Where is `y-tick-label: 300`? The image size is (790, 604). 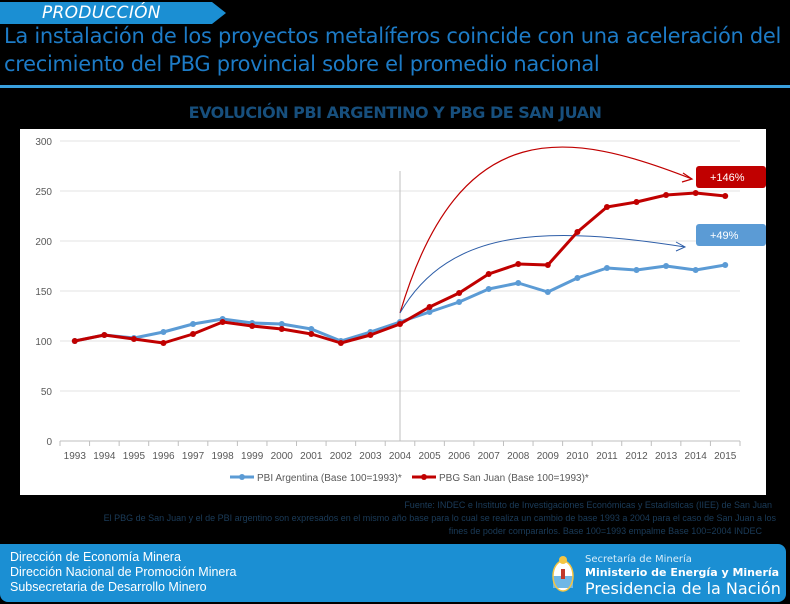 y-tick-label: 300 is located at coordinates (43, 142).